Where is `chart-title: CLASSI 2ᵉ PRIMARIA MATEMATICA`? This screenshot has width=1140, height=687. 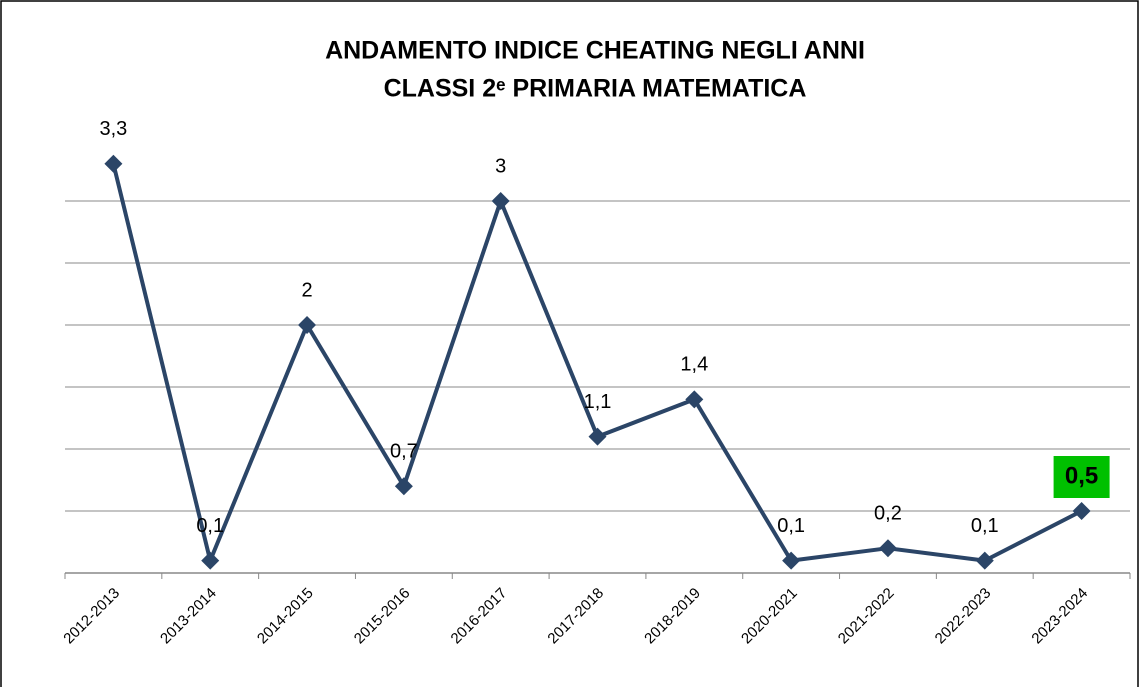
chart-title: CLASSI 2ᵉ PRIMARIA MATEMATICA is located at coordinates (595, 89).